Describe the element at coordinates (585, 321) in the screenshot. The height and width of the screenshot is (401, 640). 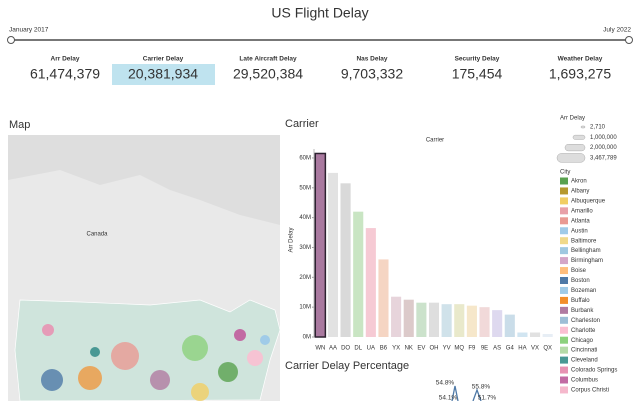
I see `color-label: Charleston` at that location.